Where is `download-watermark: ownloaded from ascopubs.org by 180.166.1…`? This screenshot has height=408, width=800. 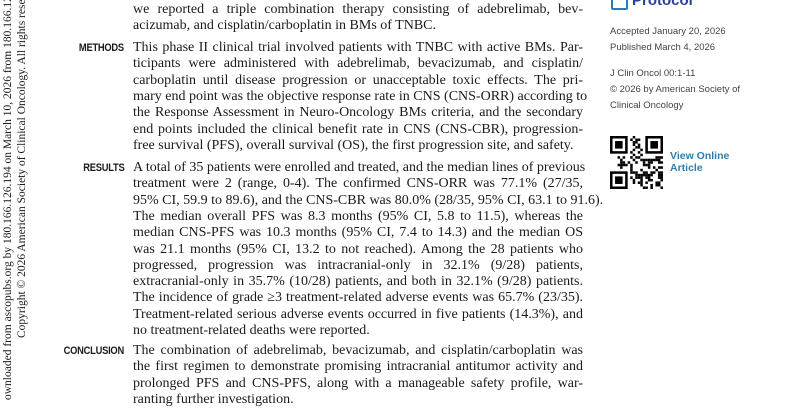 download-watermark: ownloaded from ascopubs.org by 180.166.1… is located at coordinates (20, 200).